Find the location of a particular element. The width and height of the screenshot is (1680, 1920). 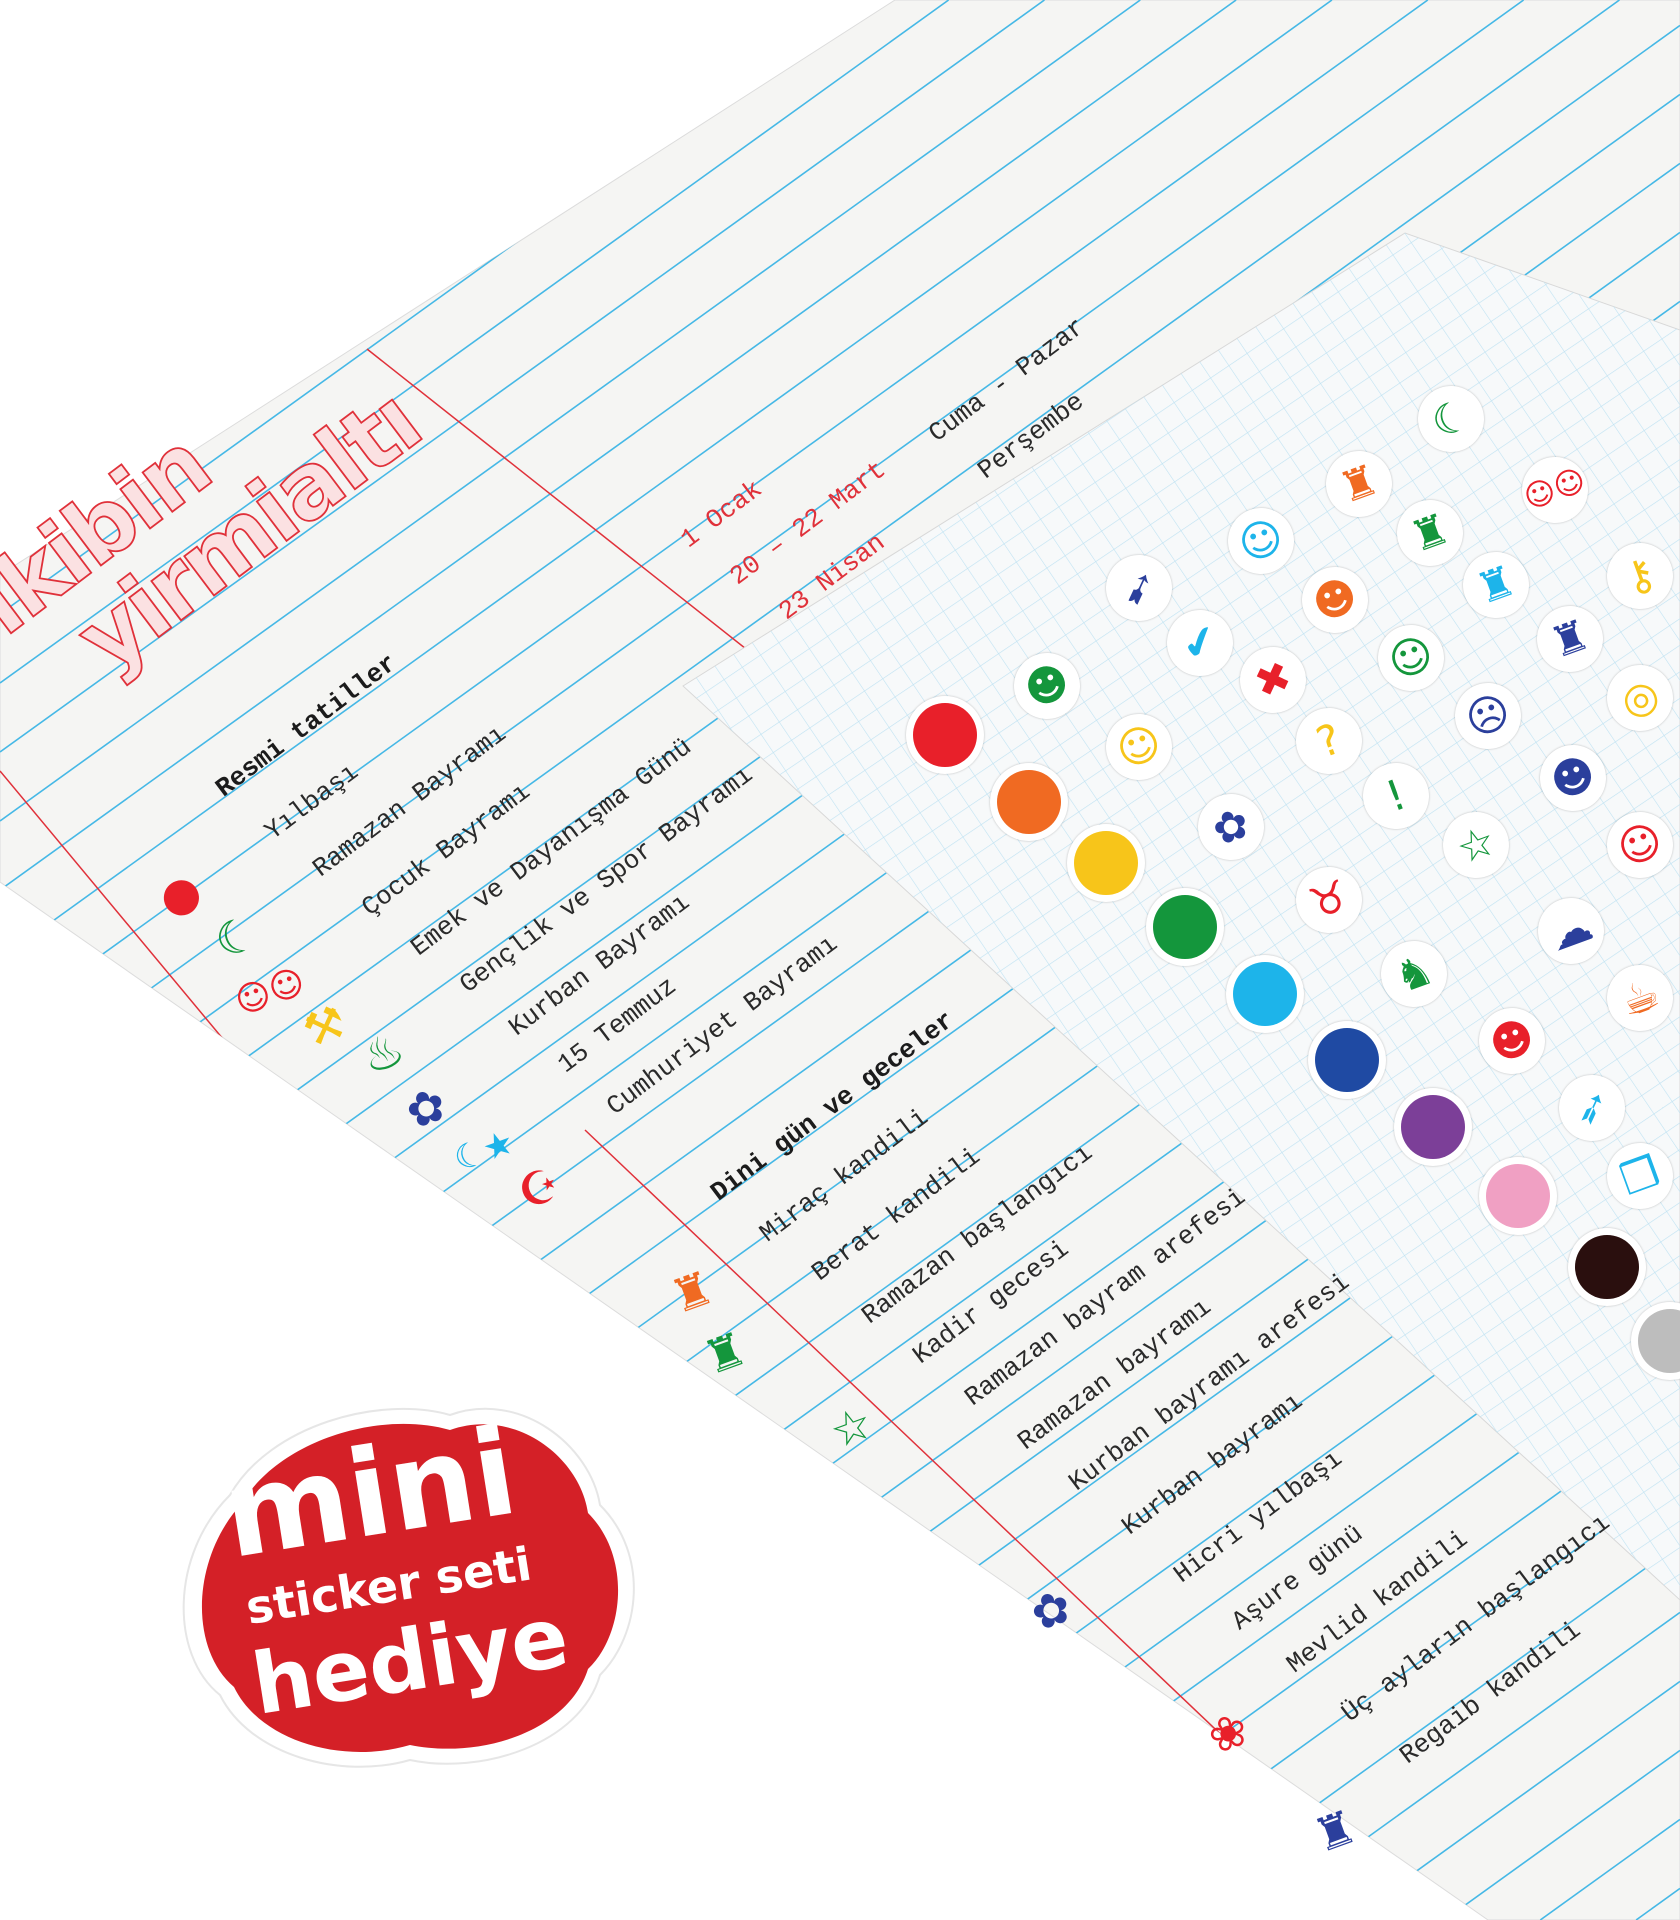

gift-seal: mini sticker seti hediye is located at coordinates (410, 1585).